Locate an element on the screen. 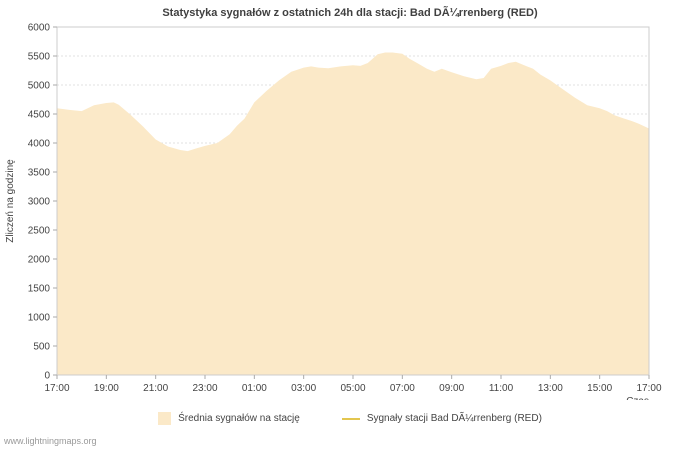 This screenshot has width=700, height=450. y-tick-label: 0 is located at coordinates (47, 376).